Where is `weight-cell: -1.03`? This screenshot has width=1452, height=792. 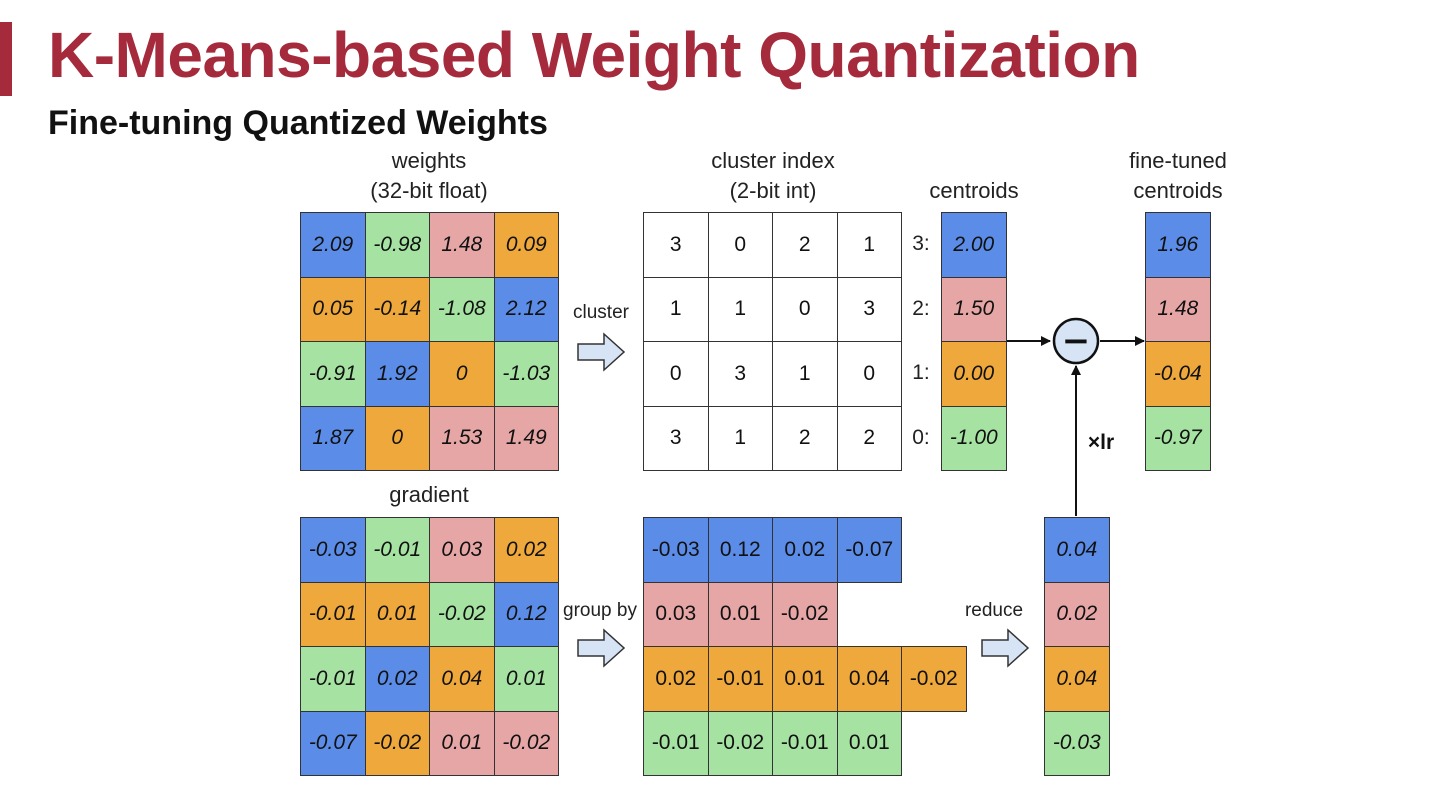
weight-cell: -1.03 is located at coordinates (526, 374).